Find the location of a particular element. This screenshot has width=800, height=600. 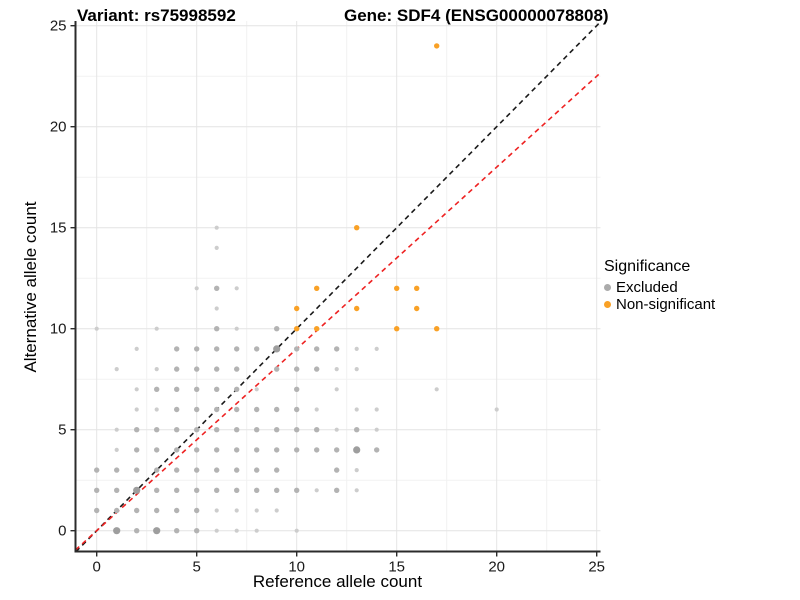

variant-title: Variant: rs75998592 is located at coordinates (156, 15).